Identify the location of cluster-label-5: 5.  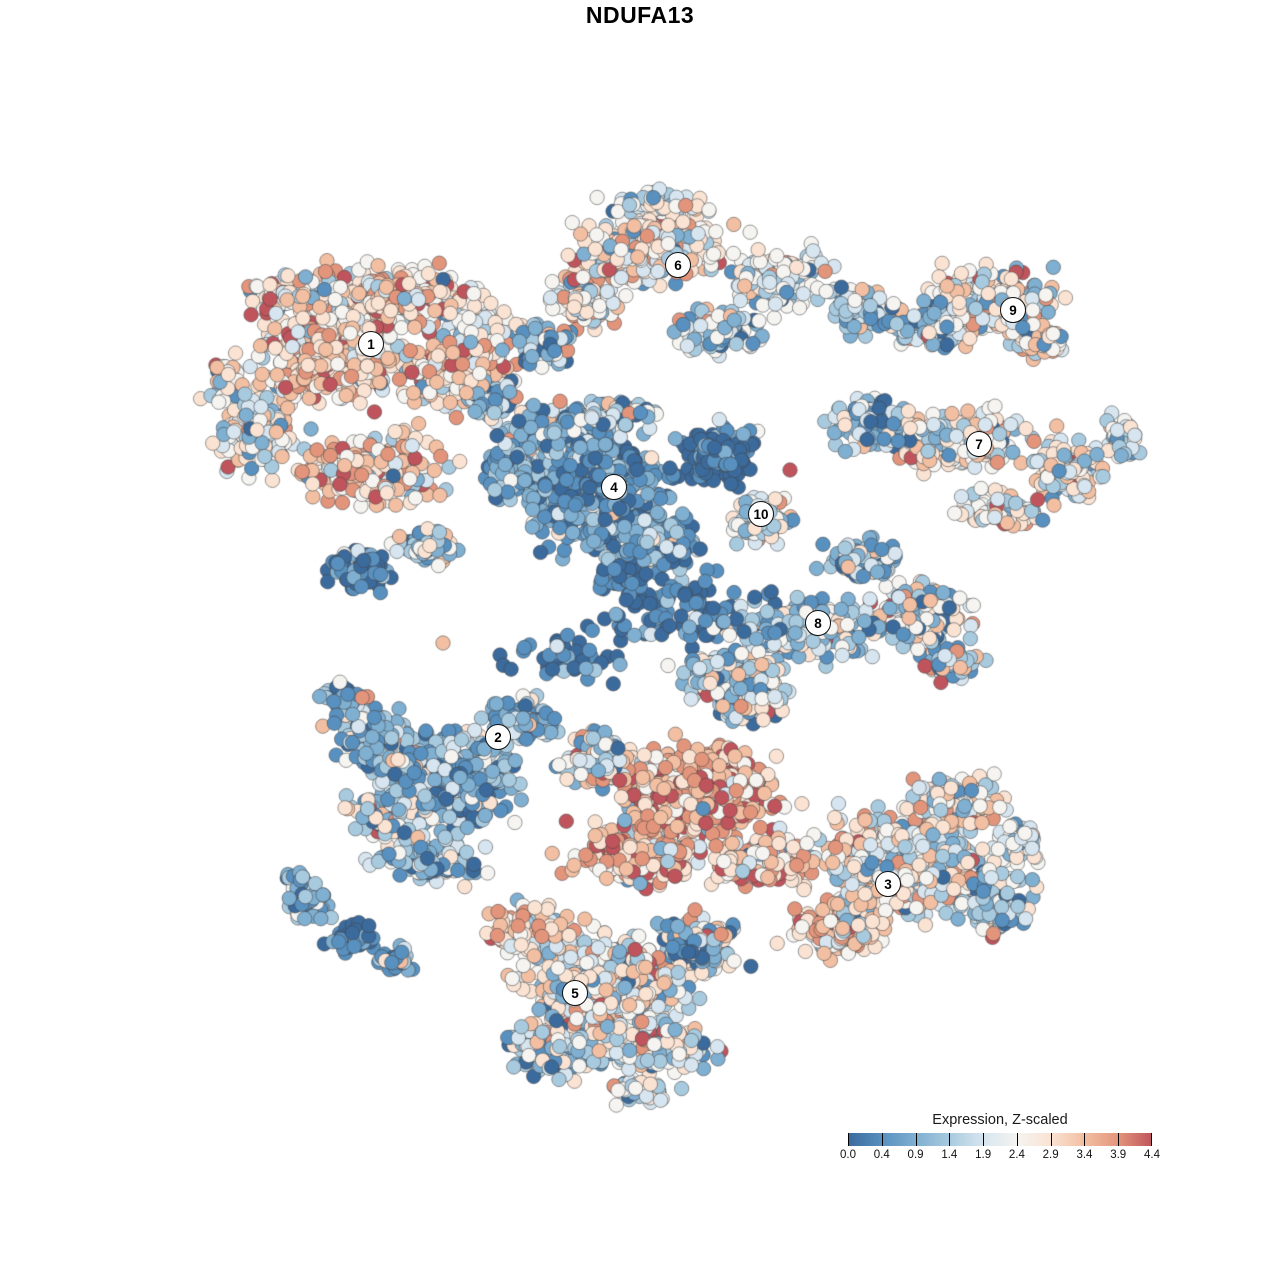
(575, 993).